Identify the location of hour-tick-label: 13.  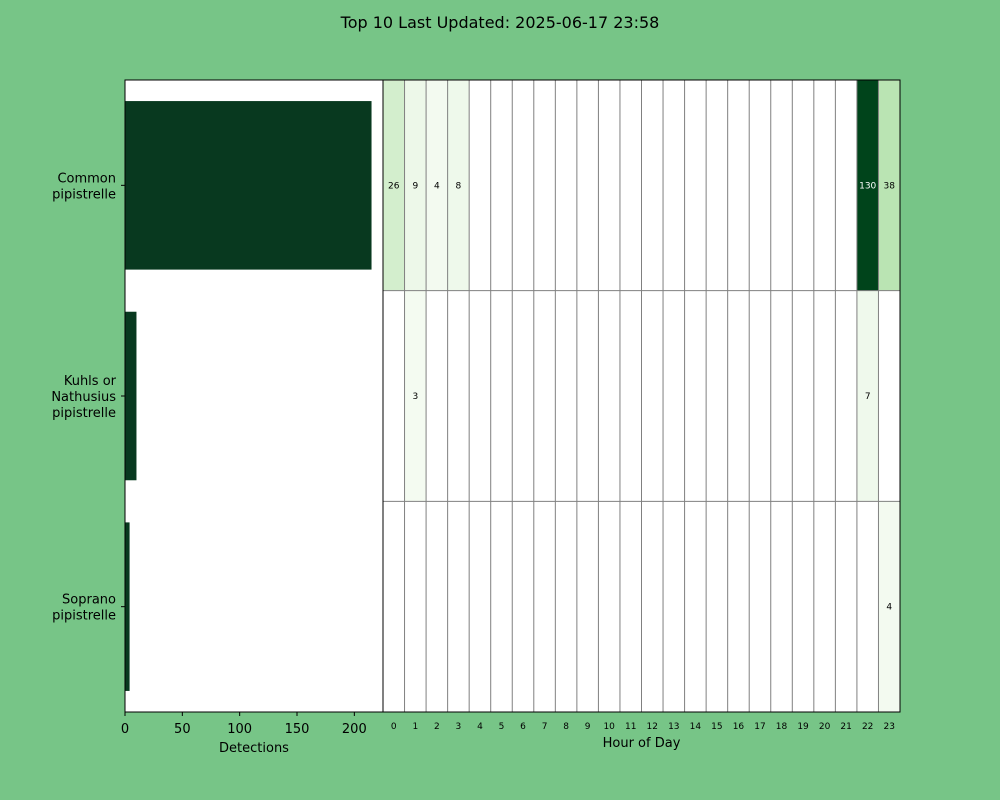
(673, 727).